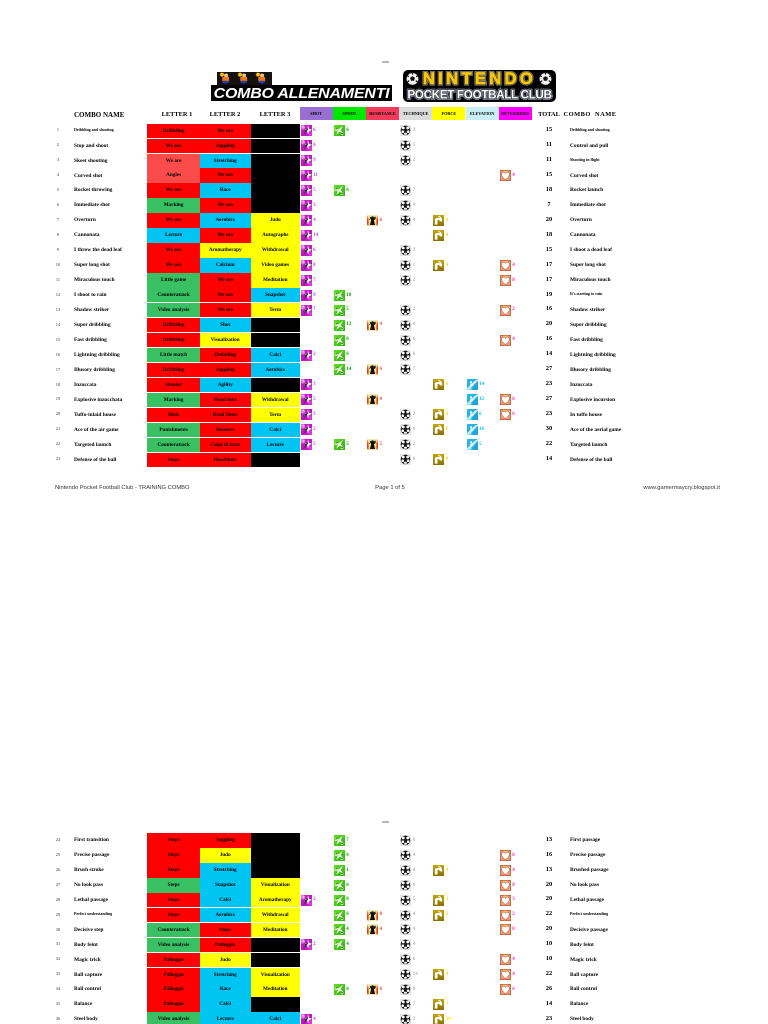 The width and height of the screenshot is (768, 1024). What do you see at coordinates (479, 94) in the screenshot?
I see `svg-text: POCKET FOOTBALL CLUB` at bounding box center [479, 94].